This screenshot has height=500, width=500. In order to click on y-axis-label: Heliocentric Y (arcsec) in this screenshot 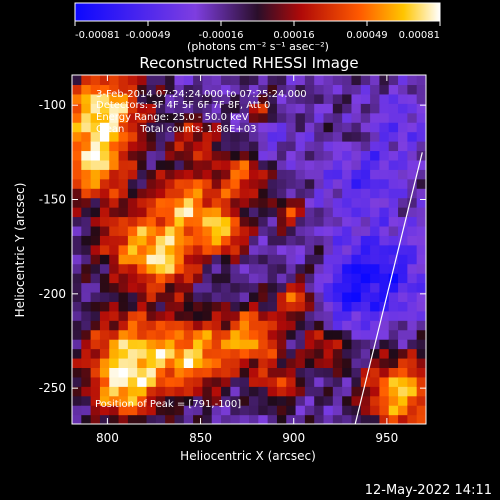, I will do `click(20, 250)`.